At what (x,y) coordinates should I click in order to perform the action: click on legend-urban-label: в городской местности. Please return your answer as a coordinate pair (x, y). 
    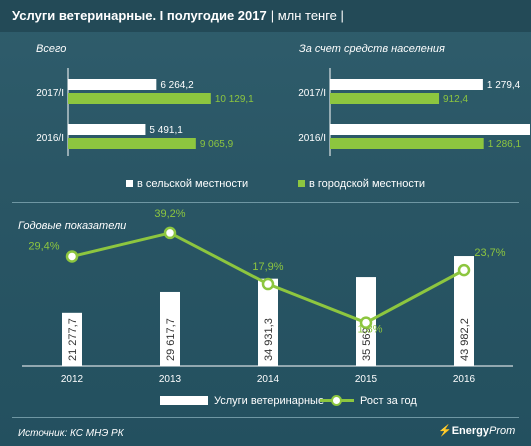
    Looking at the image, I should click on (367, 184).